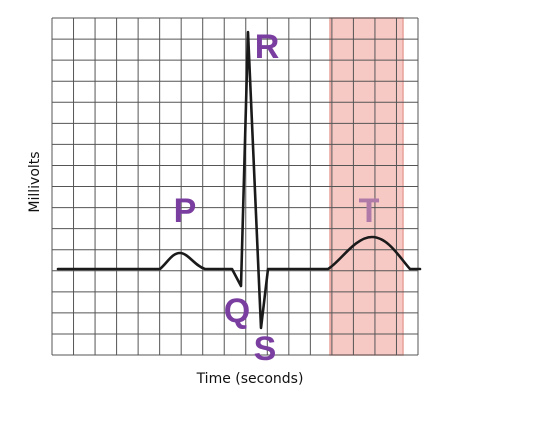 The image size is (534, 436). What do you see at coordinates (369, 211) in the screenshot?
I see `t-wave-label: T` at bounding box center [369, 211].